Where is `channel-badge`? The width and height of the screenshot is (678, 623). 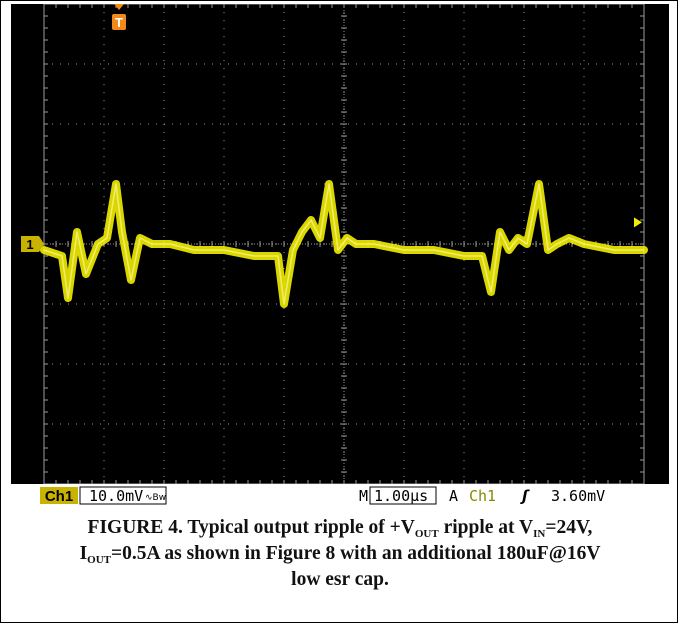
channel-badge is located at coordinates (59, 495).